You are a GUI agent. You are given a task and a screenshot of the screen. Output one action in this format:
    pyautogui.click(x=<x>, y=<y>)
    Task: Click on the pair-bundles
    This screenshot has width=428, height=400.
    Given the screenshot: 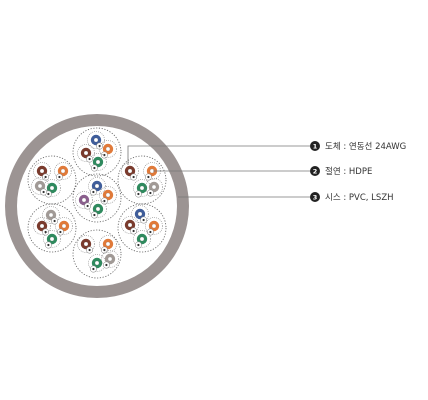 What is the action you would take?
    pyautogui.click(x=97, y=203)
    